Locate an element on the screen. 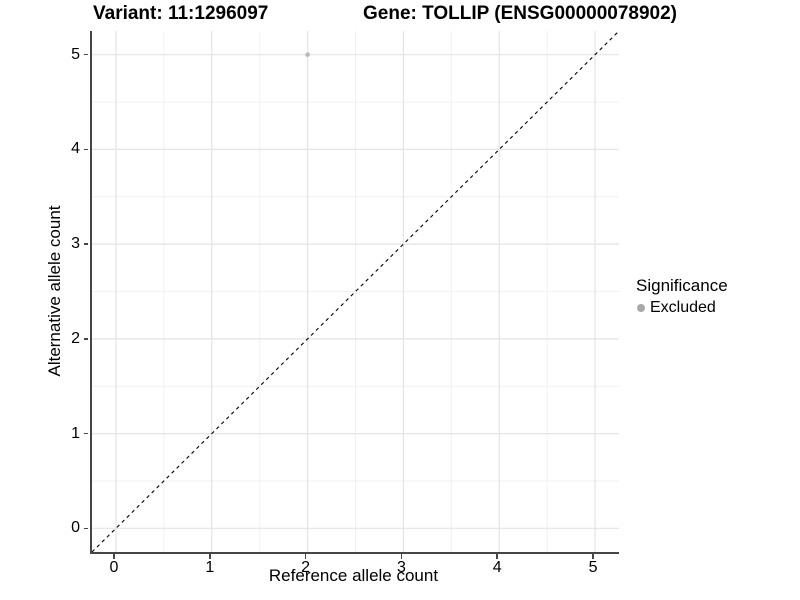 This screenshot has width=800, height=600. legend: Significance Excluded is located at coordinates (682, 296).